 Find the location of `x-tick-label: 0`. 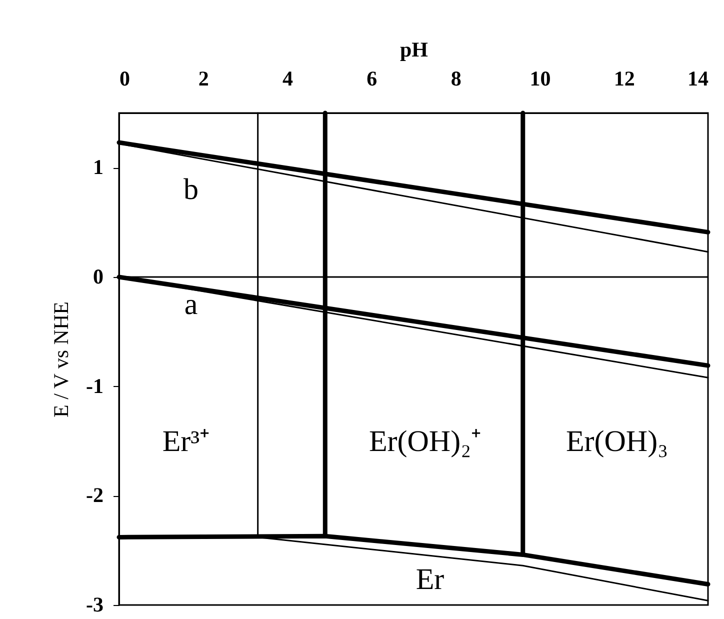

x-tick-label: 0 is located at coordinates (125, 78).